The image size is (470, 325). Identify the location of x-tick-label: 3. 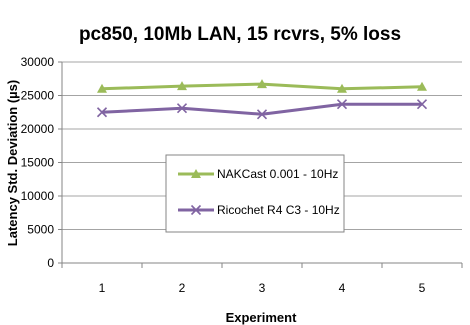
(262, 288).